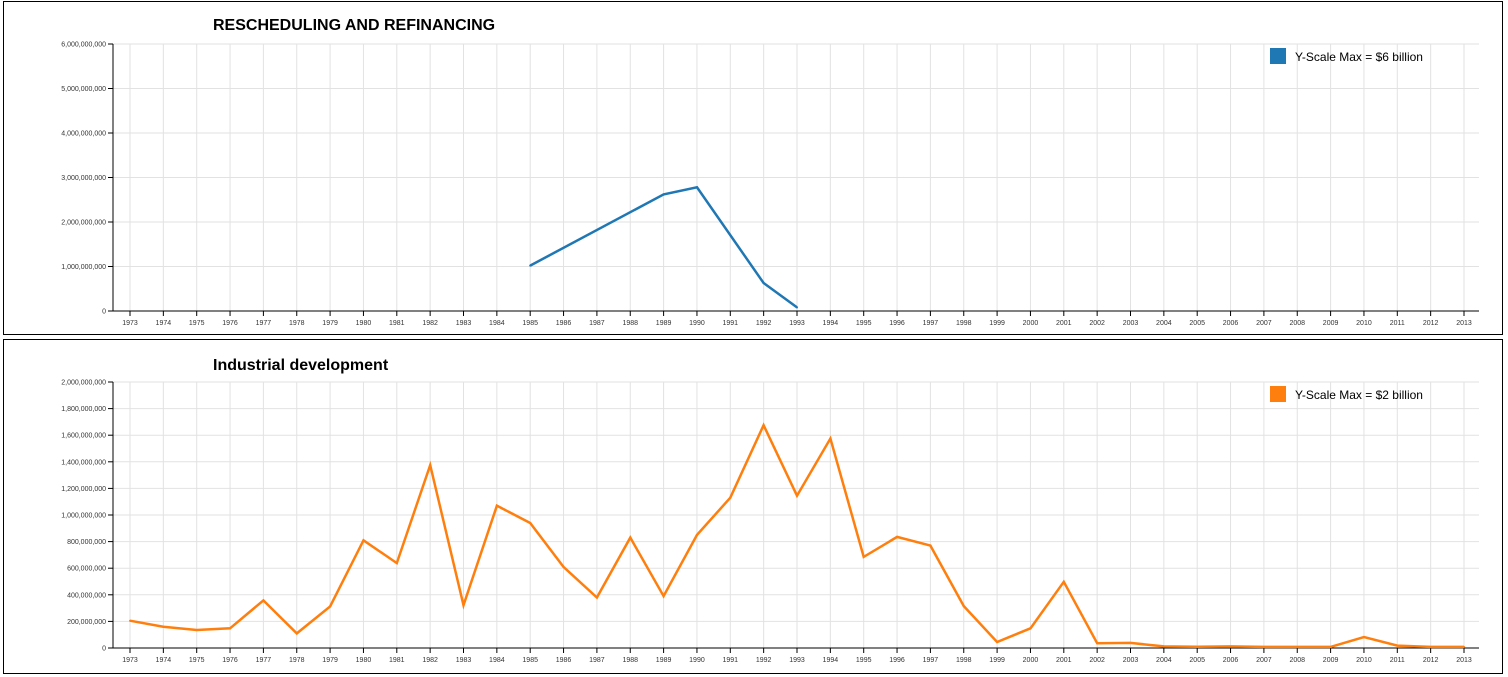 The width and height of the screenshot is (1508, 677). What do you see at coordinates (130, 660) in the screenshot?
I see `x-tick-label: 1973` at bounding box center [130, 660].